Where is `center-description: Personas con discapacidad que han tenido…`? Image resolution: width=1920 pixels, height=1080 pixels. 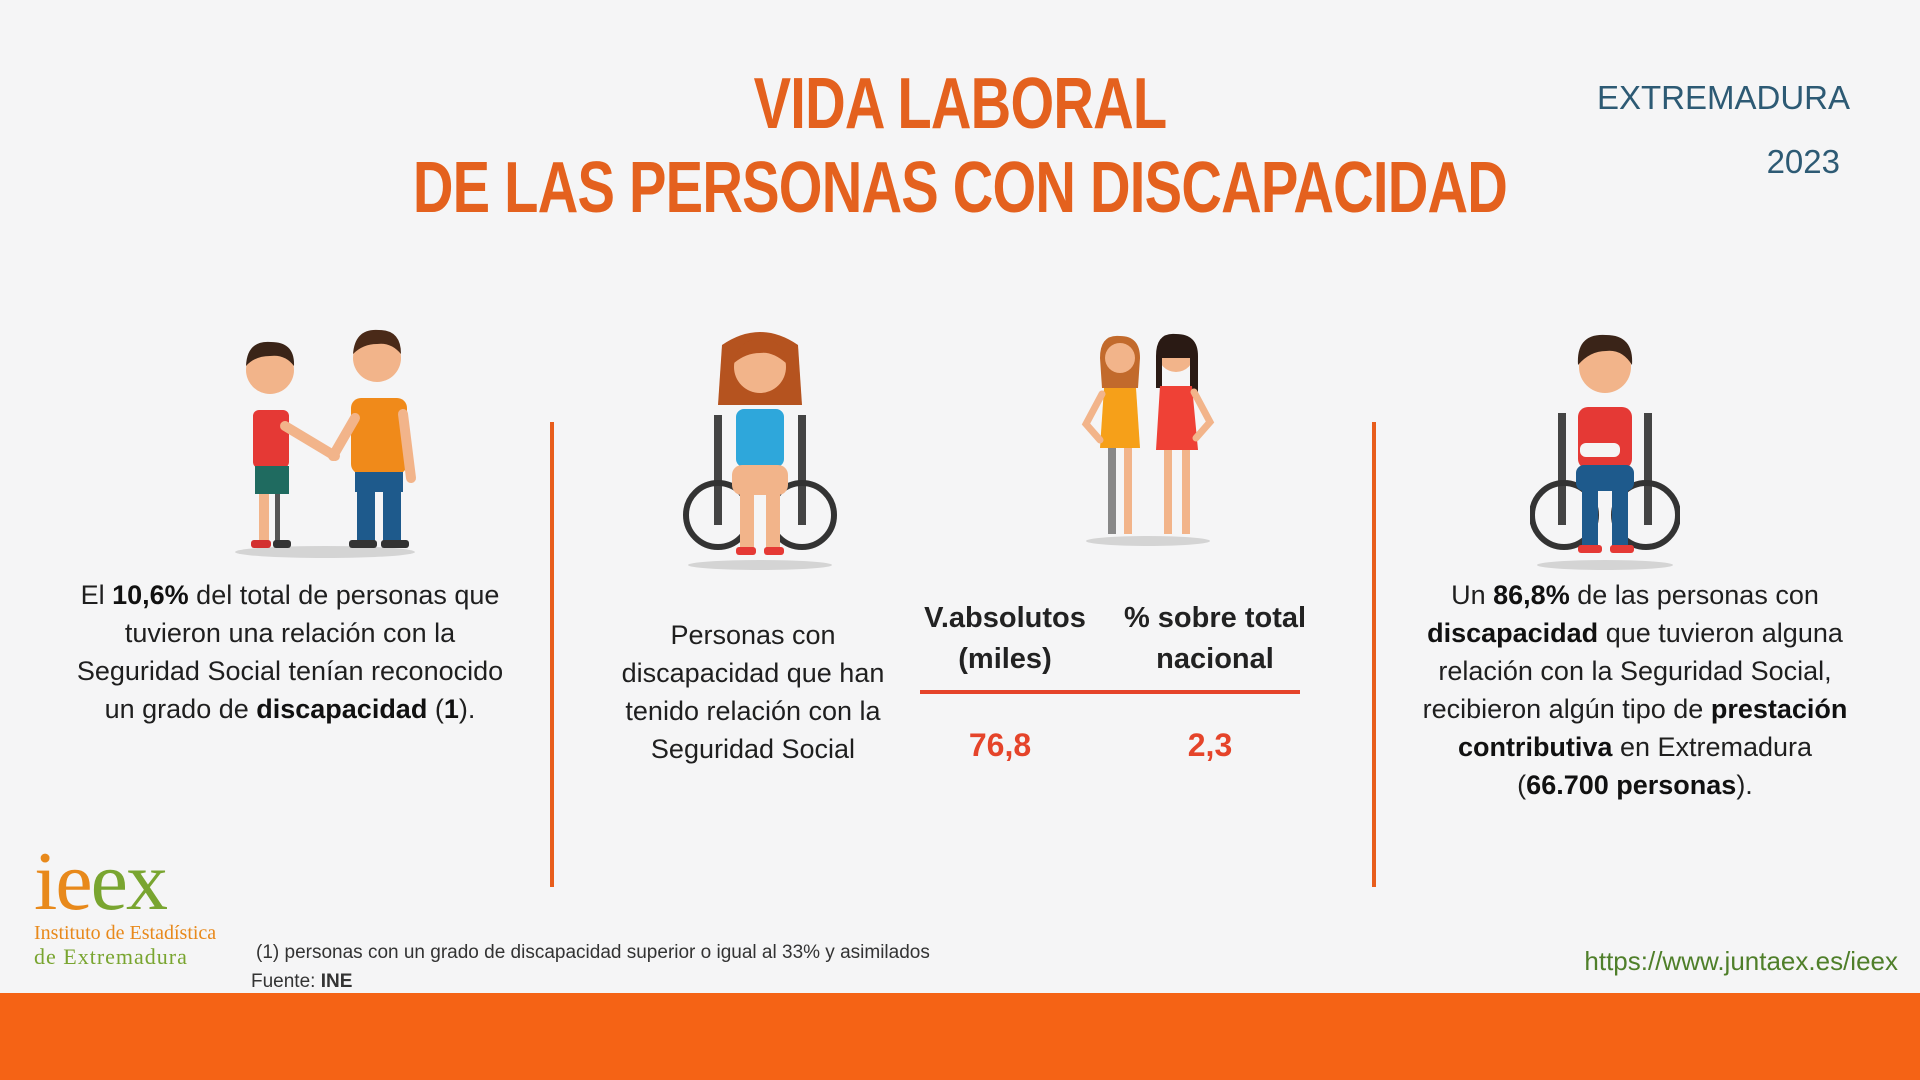
center-description: Personas con discapacidad que han tenido… is located at coordinates (753, 692).